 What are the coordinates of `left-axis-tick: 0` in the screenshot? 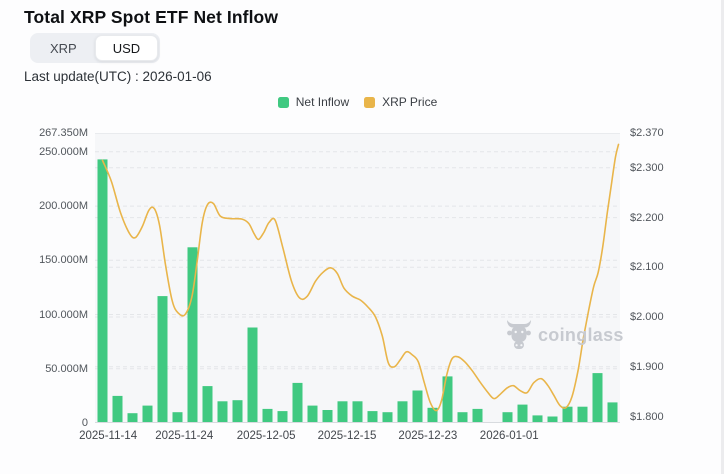 It's located at (84, 423).